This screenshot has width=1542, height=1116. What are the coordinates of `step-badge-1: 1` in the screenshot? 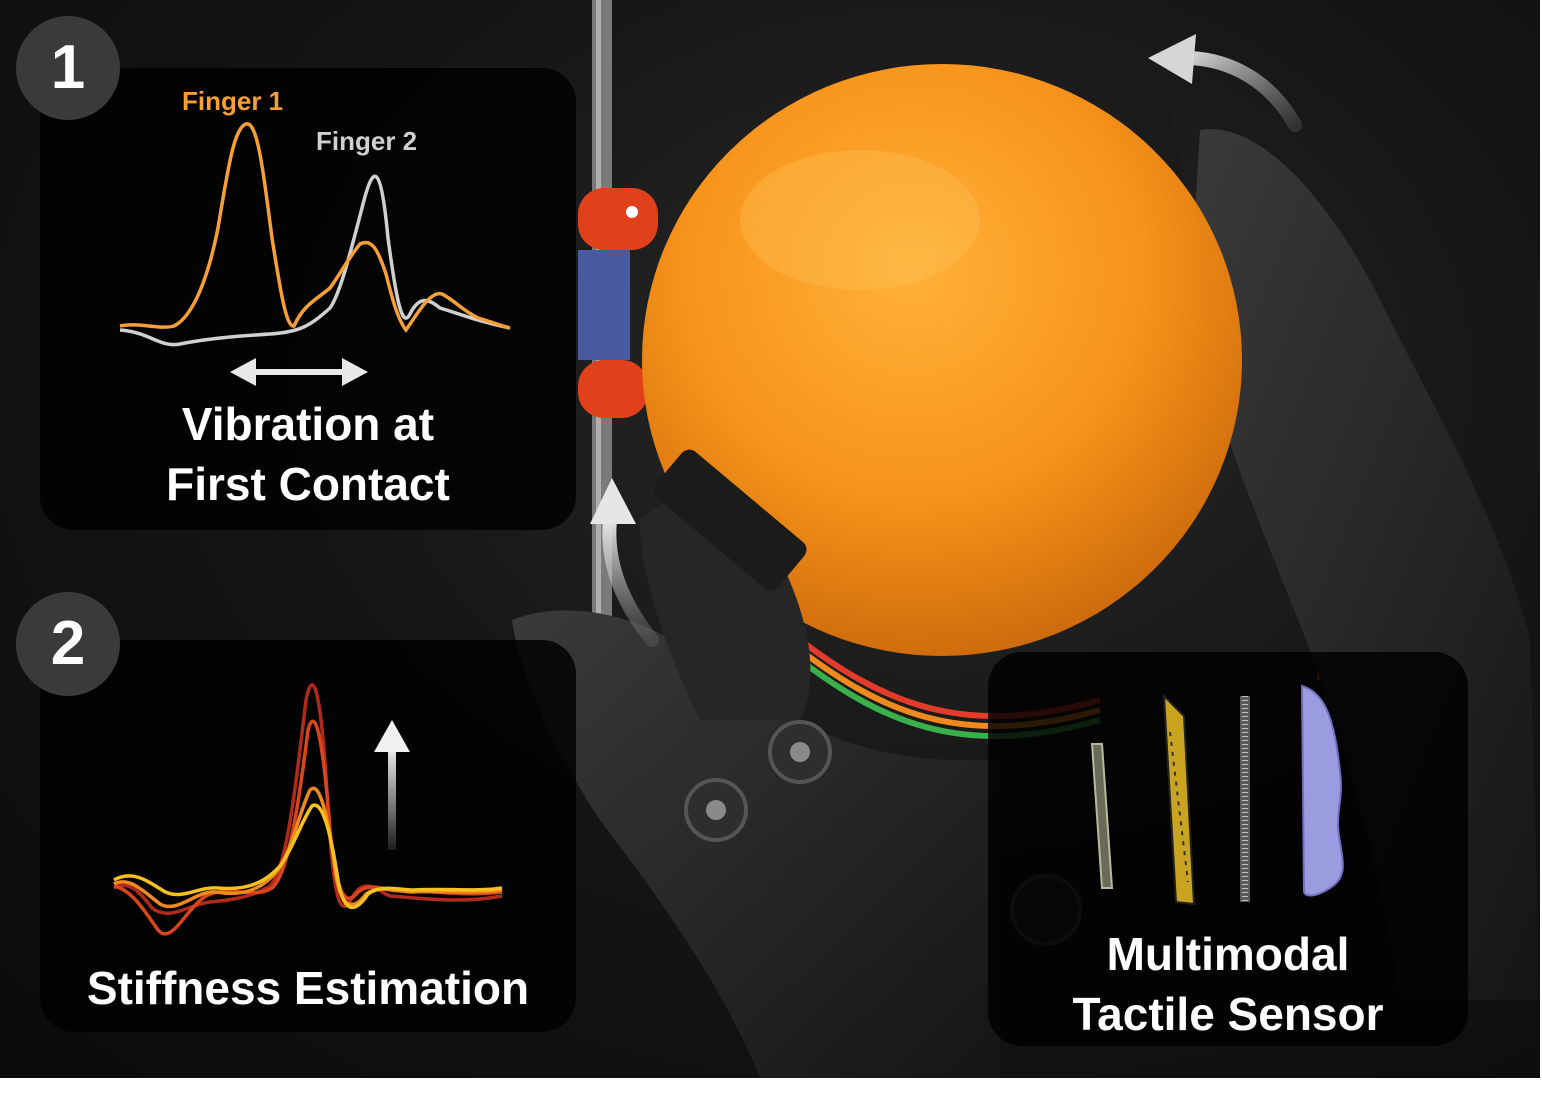 It's located at (68, 68).